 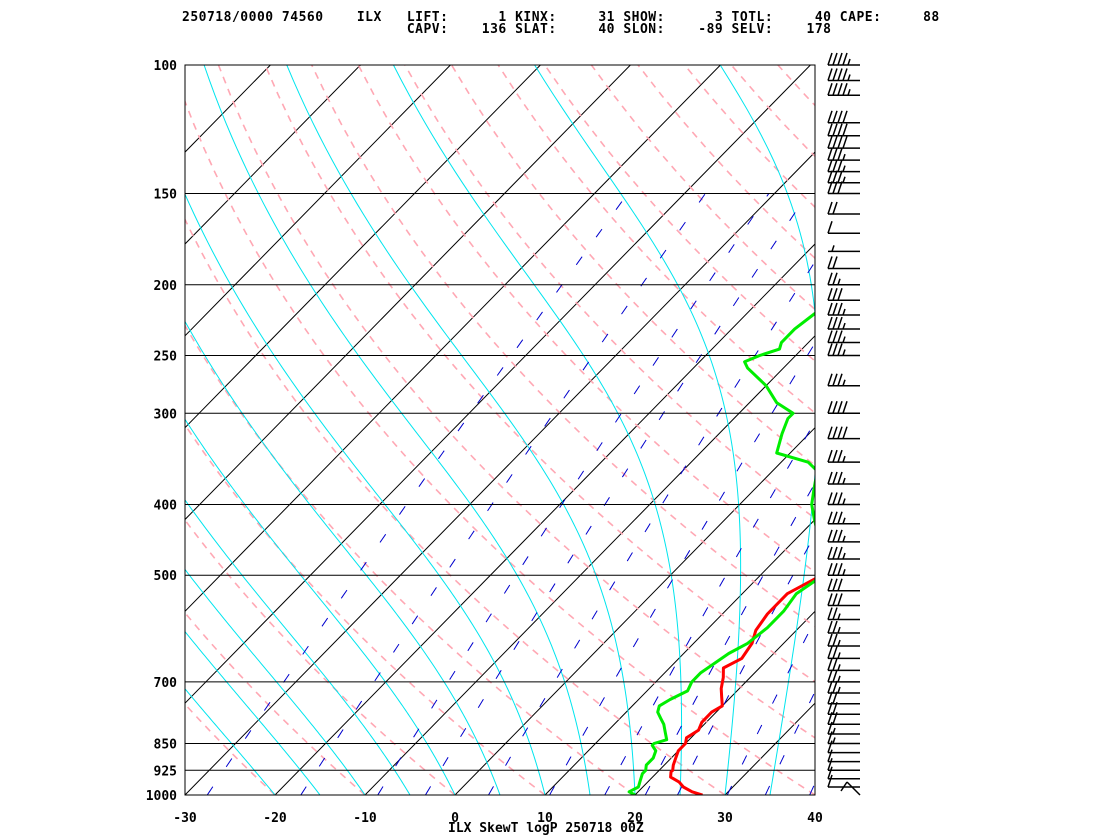 I want to click on temperature-tick-label: -20, so click(x=275, y=818).